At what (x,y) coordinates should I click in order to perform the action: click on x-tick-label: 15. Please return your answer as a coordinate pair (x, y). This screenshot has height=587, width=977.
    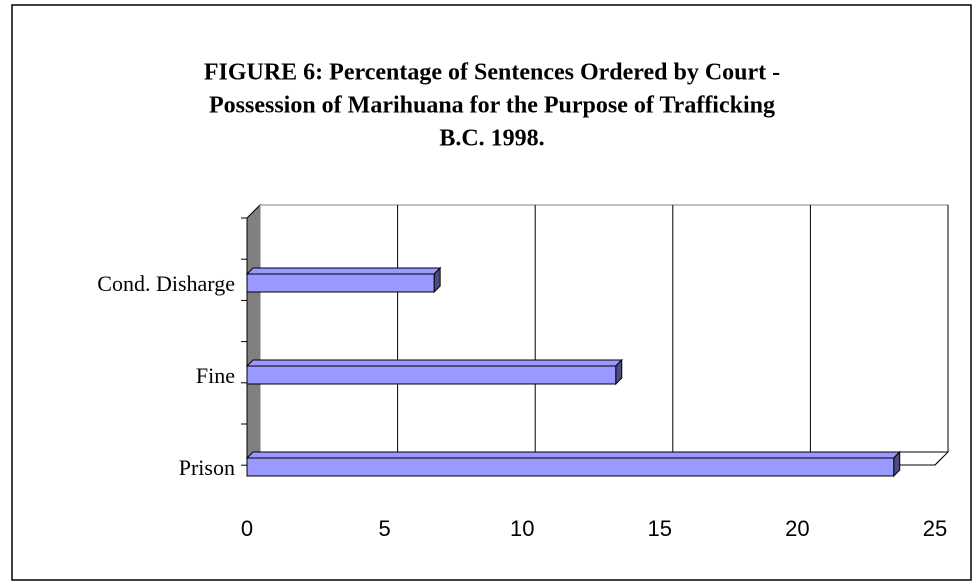
    Looking at the image, I should click on (660, 528).